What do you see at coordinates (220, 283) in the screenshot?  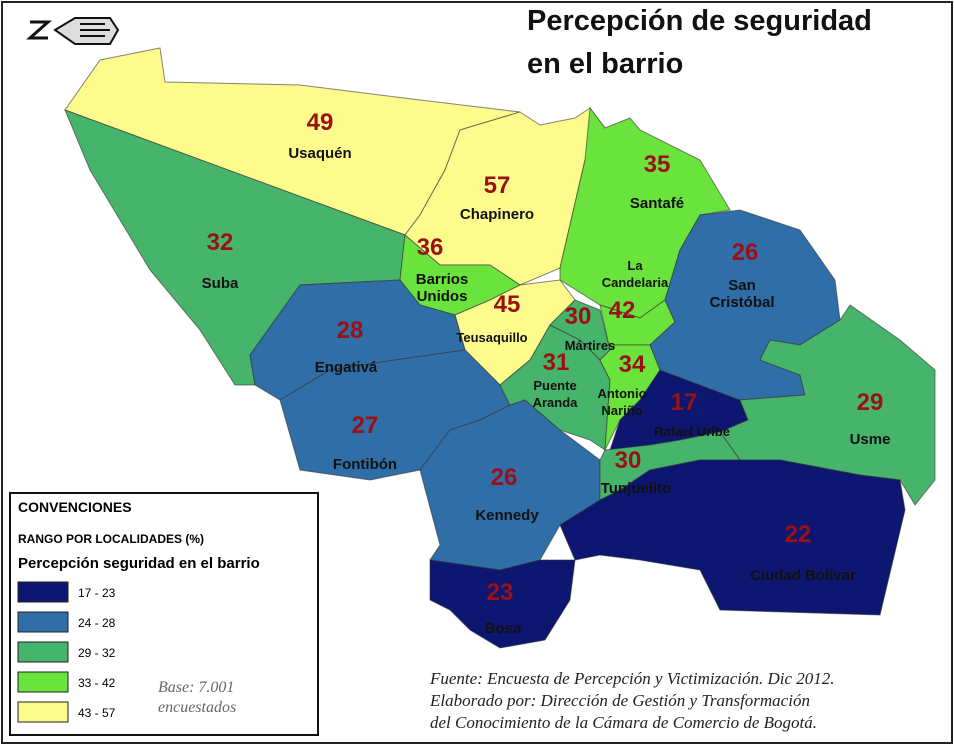 I see `region-name: Suba` at bounding box center [220, 283].